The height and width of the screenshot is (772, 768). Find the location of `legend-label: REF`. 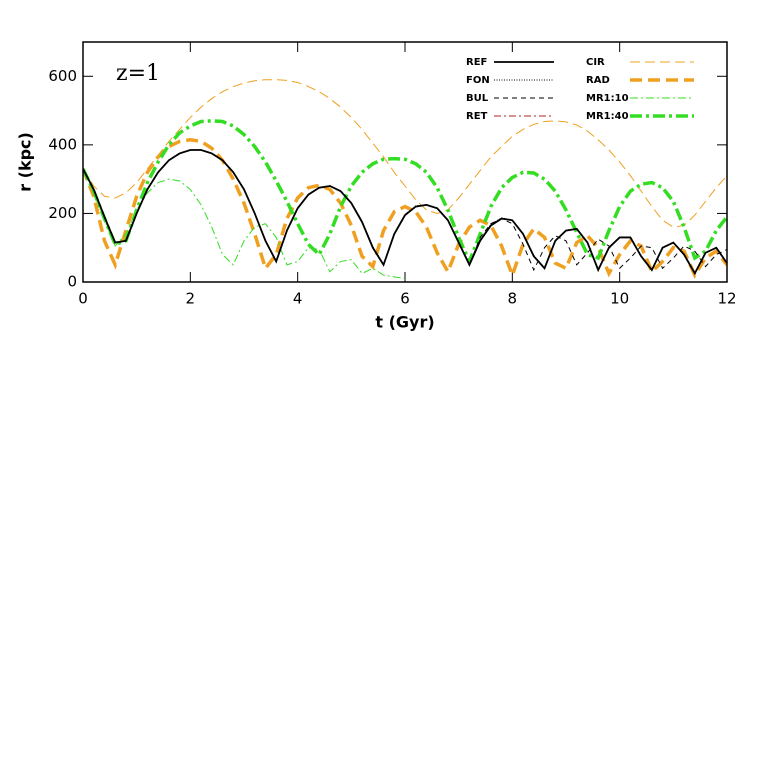

legend-label: REF is located at coordinates (476, 62).